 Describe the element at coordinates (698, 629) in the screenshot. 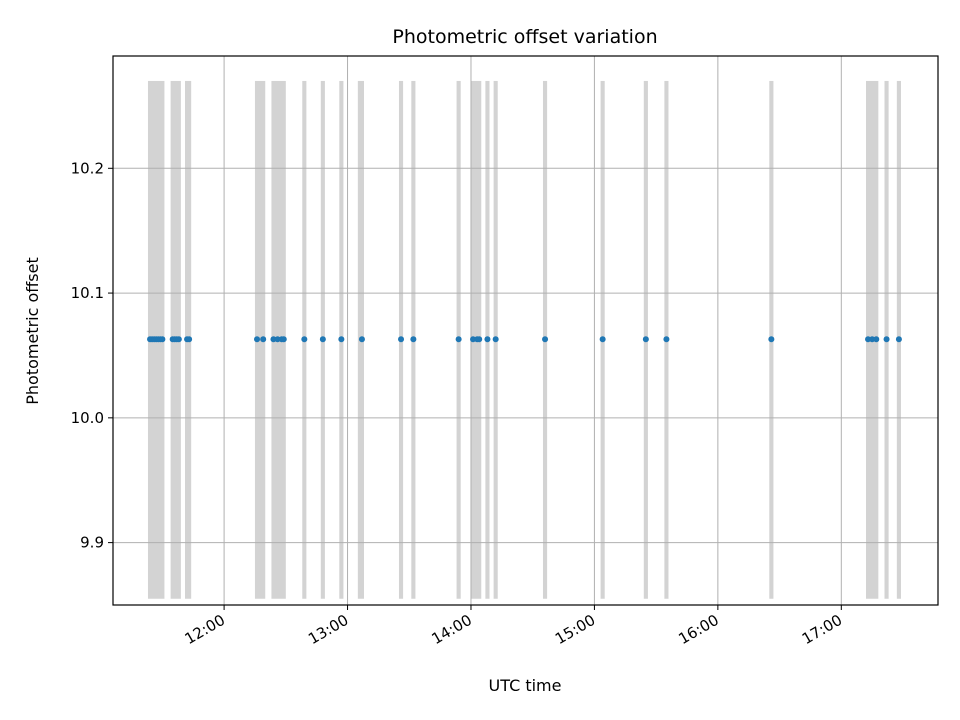

I see `x-tick-label: 16:00` at that location.